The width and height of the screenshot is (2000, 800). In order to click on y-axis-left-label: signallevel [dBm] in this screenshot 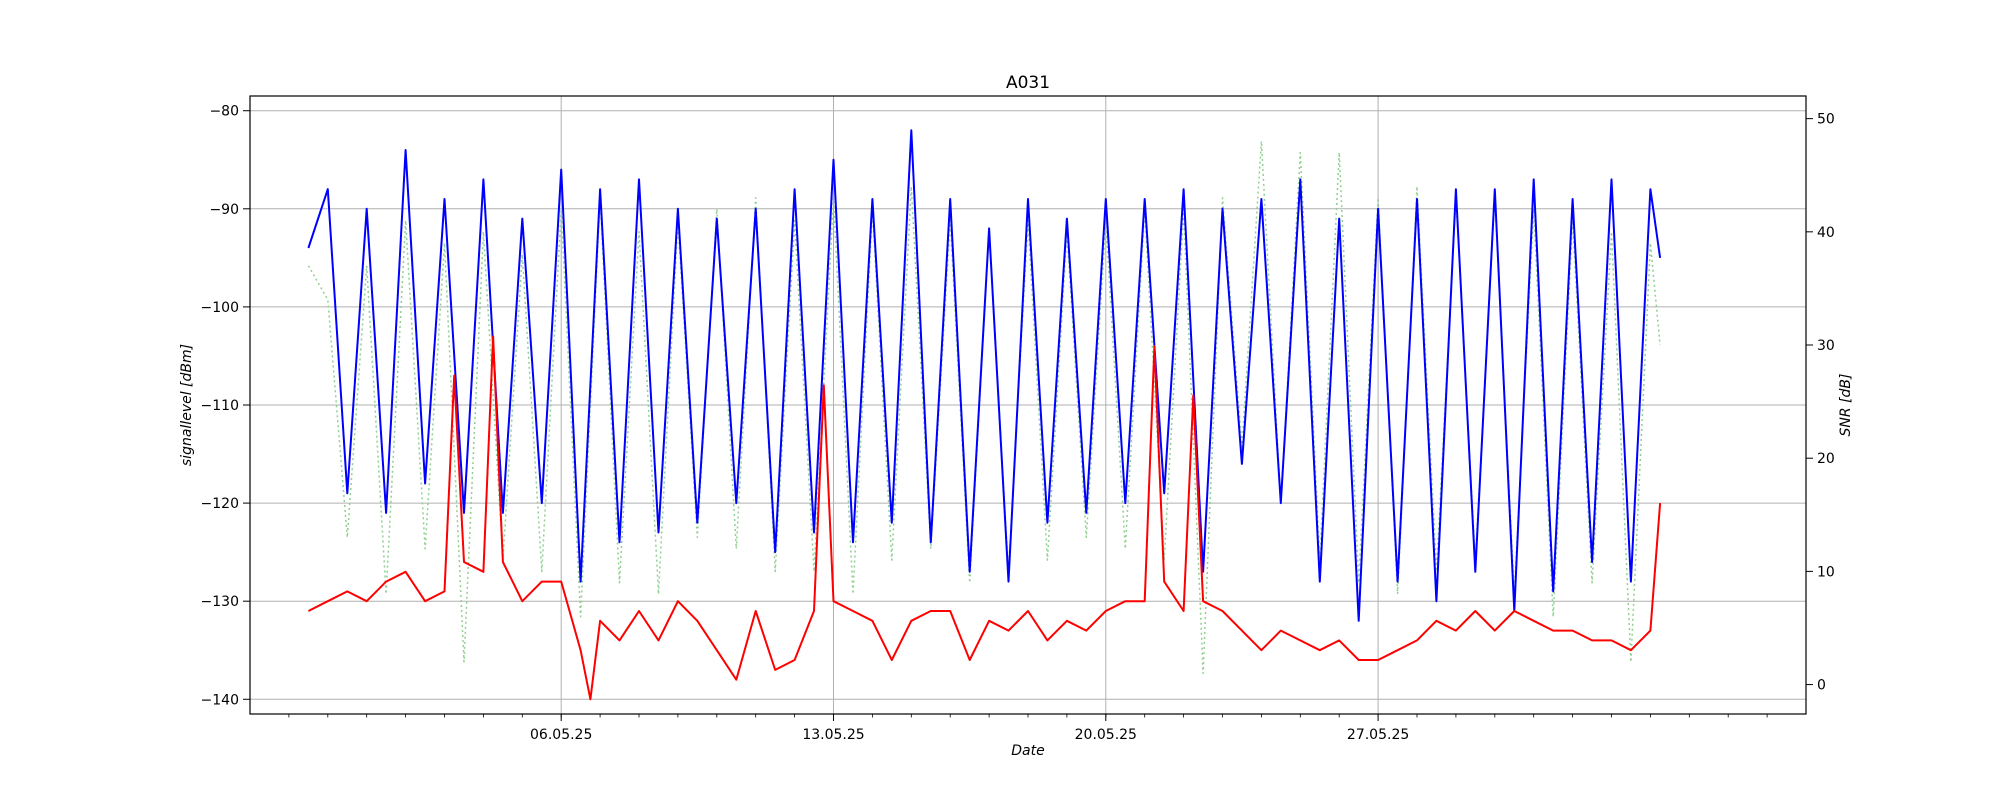, I will do `click(187, 405)`.